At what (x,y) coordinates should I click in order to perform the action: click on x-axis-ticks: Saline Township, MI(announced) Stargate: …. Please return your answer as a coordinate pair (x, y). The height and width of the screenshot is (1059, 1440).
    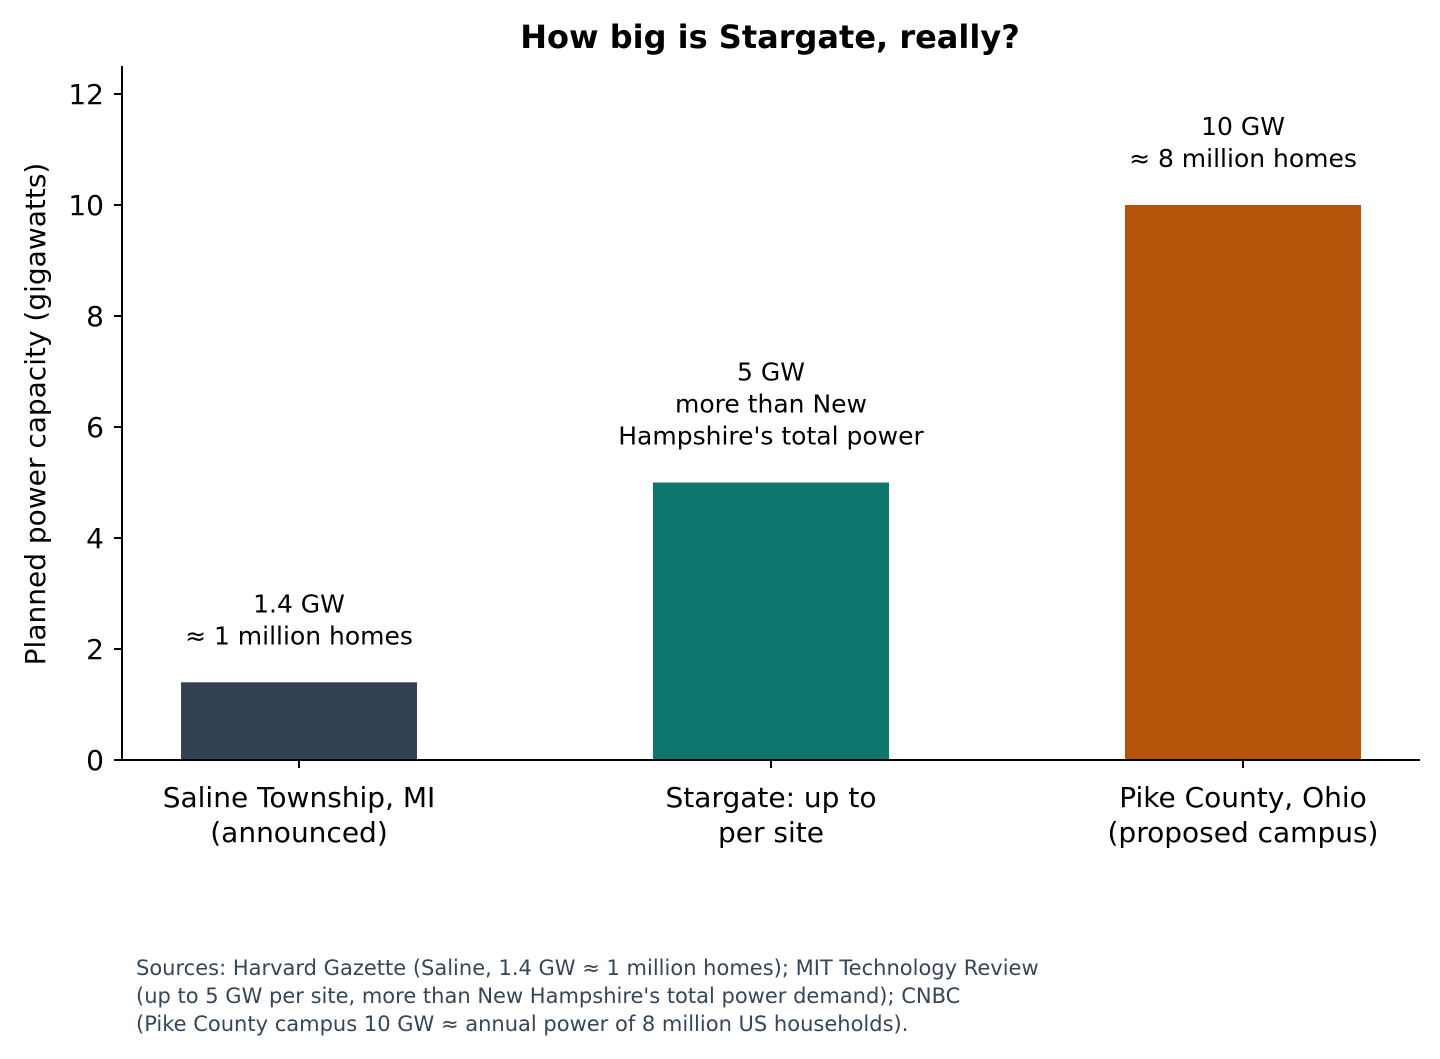
    Looking at the image, I should click on (771, 804).